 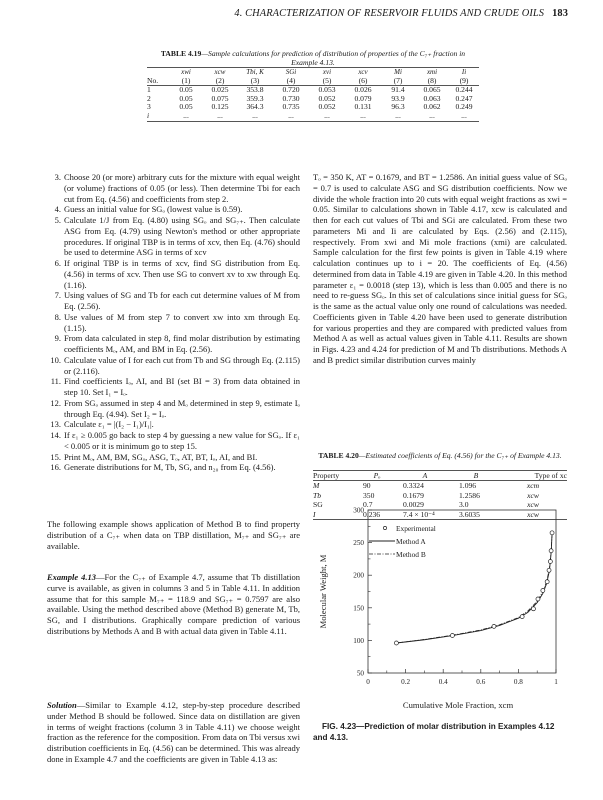 I want to click on header-cell: (3), so click(x=255, y=81).